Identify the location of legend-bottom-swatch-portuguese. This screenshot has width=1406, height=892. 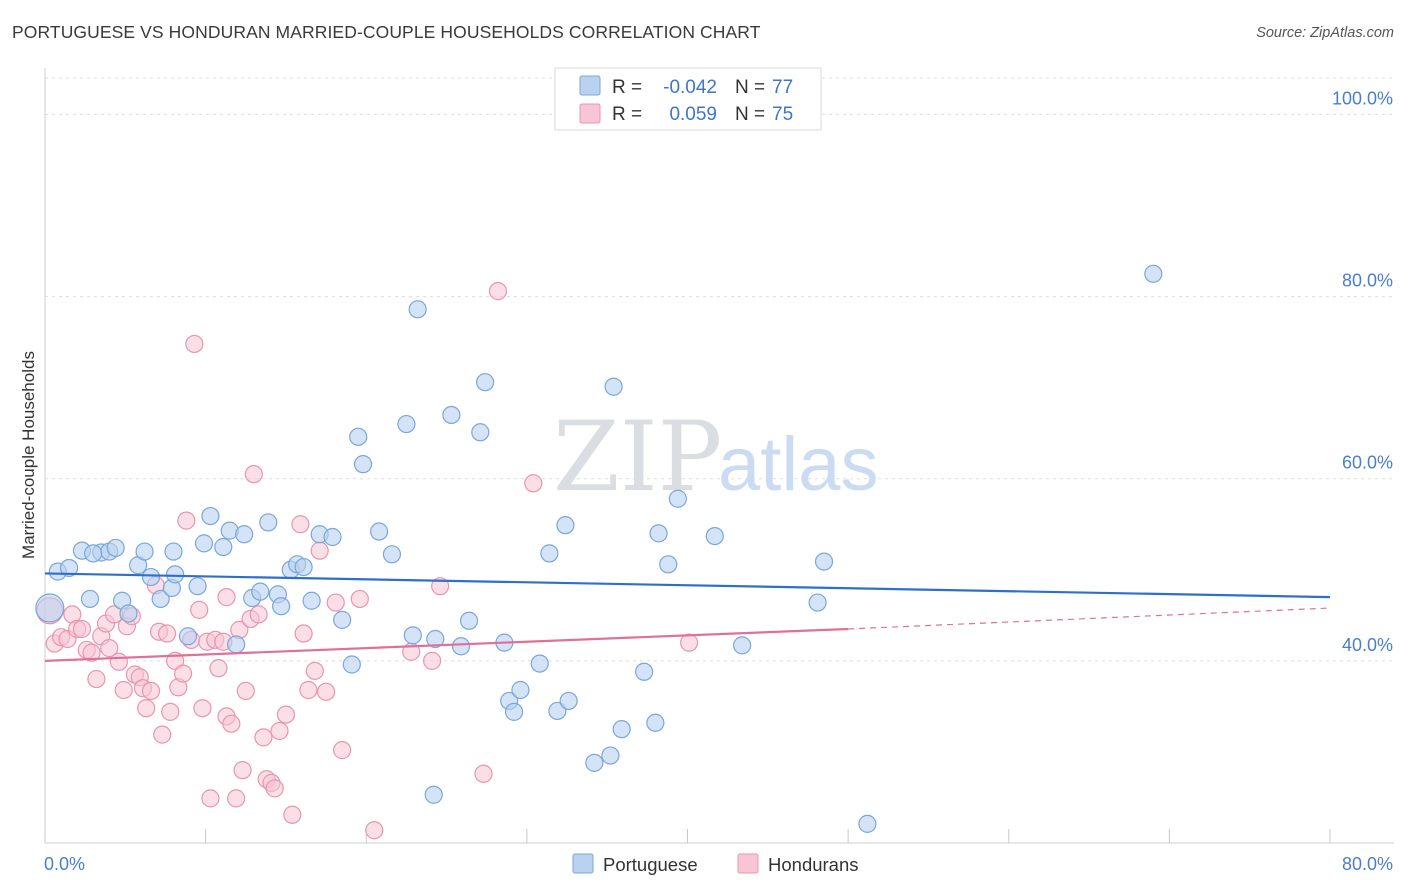
(583, 863).